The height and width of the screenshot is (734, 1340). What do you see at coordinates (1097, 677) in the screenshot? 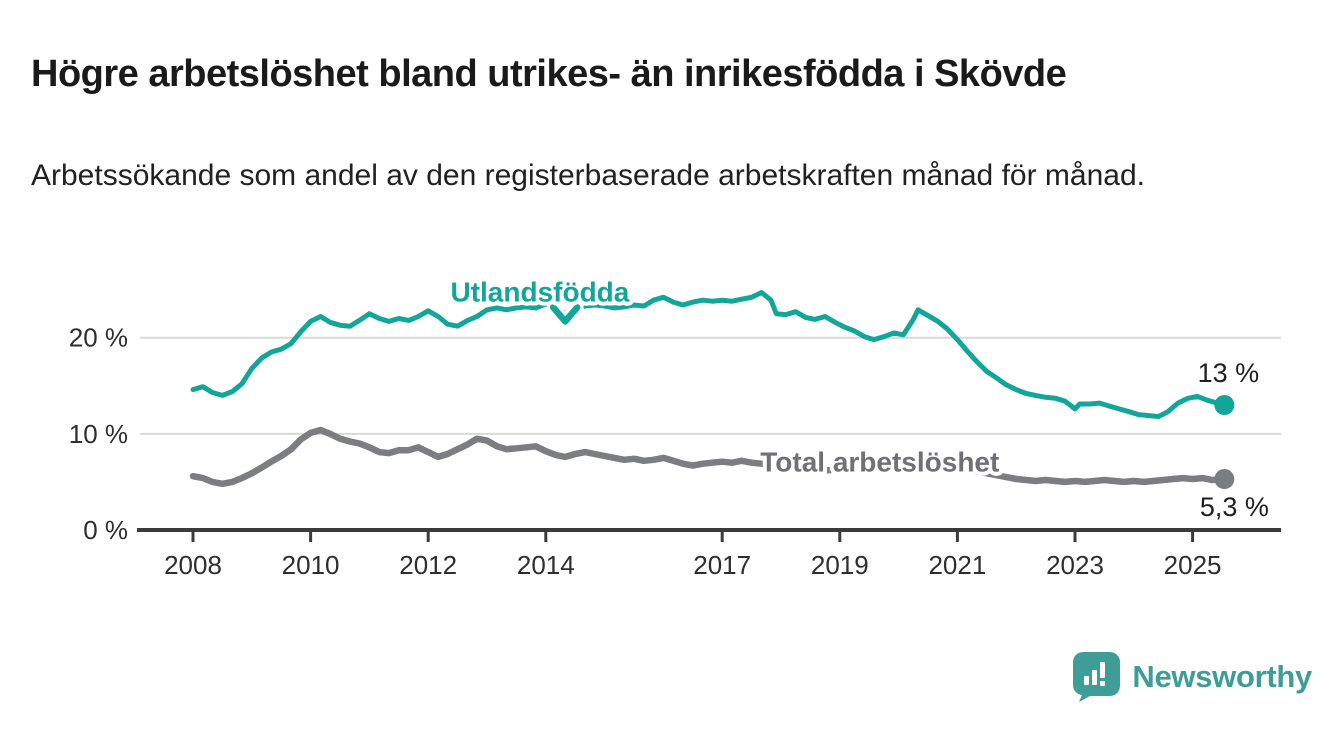
I see `newsworthy-bubble-chart-icon` at bounding box center [1097, 677].